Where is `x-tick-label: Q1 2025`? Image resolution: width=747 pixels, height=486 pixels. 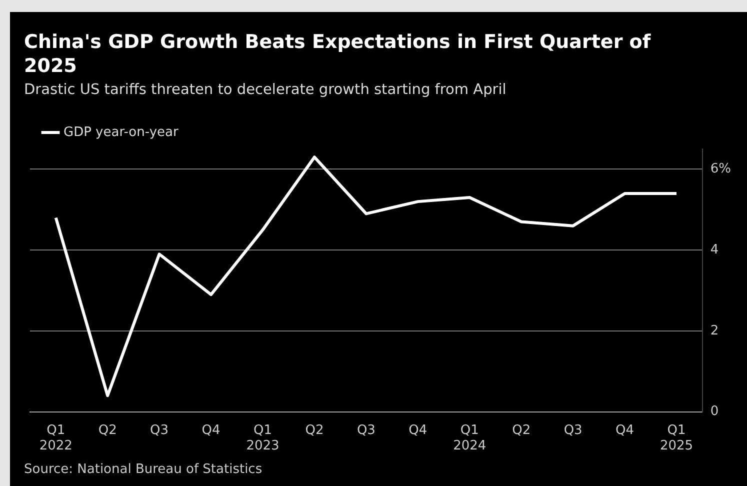 x-tick-label: Q1 2025 is located at coordinates (677, 438).